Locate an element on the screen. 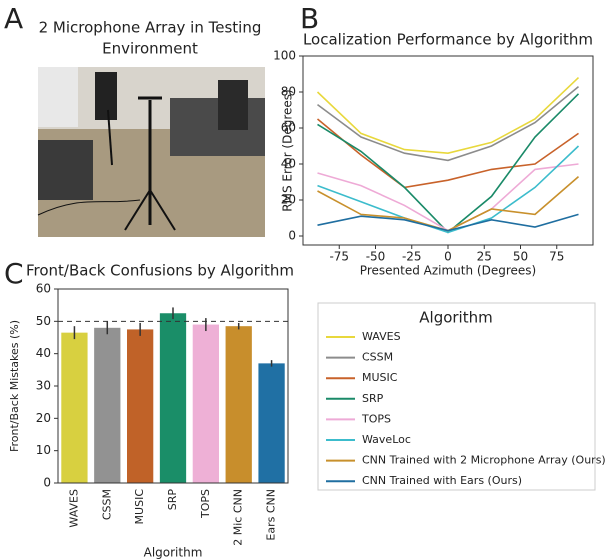 This screenshot has width=605, height=560. y-tick-label: 30 is located at coordinates (43, 386).